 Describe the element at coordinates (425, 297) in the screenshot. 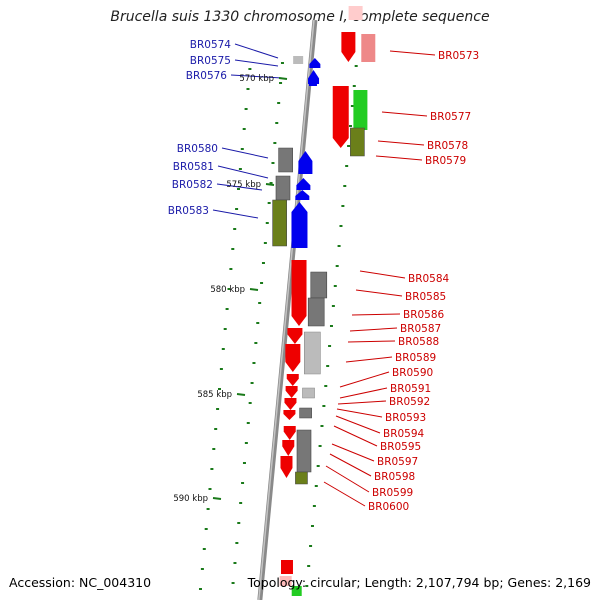

I see `gene-label-br0585: BR0585` at that location.